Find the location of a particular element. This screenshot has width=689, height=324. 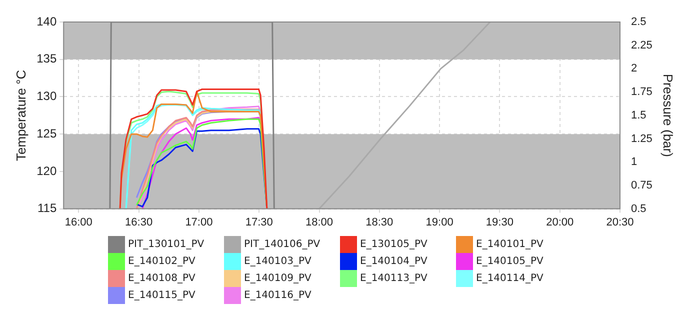

x-tick-label: 17:00 is located at coordinates (199, 222).